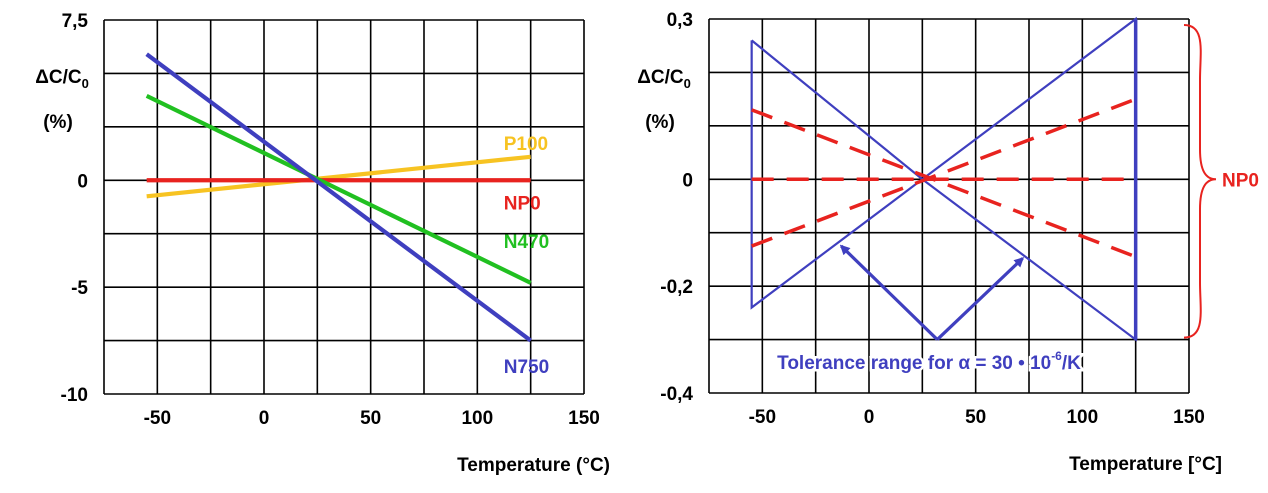  What do you see at coordinates (79, 288) in the screenshot?
I see `y-tick-label: -5` at bounding box center [79, 288].